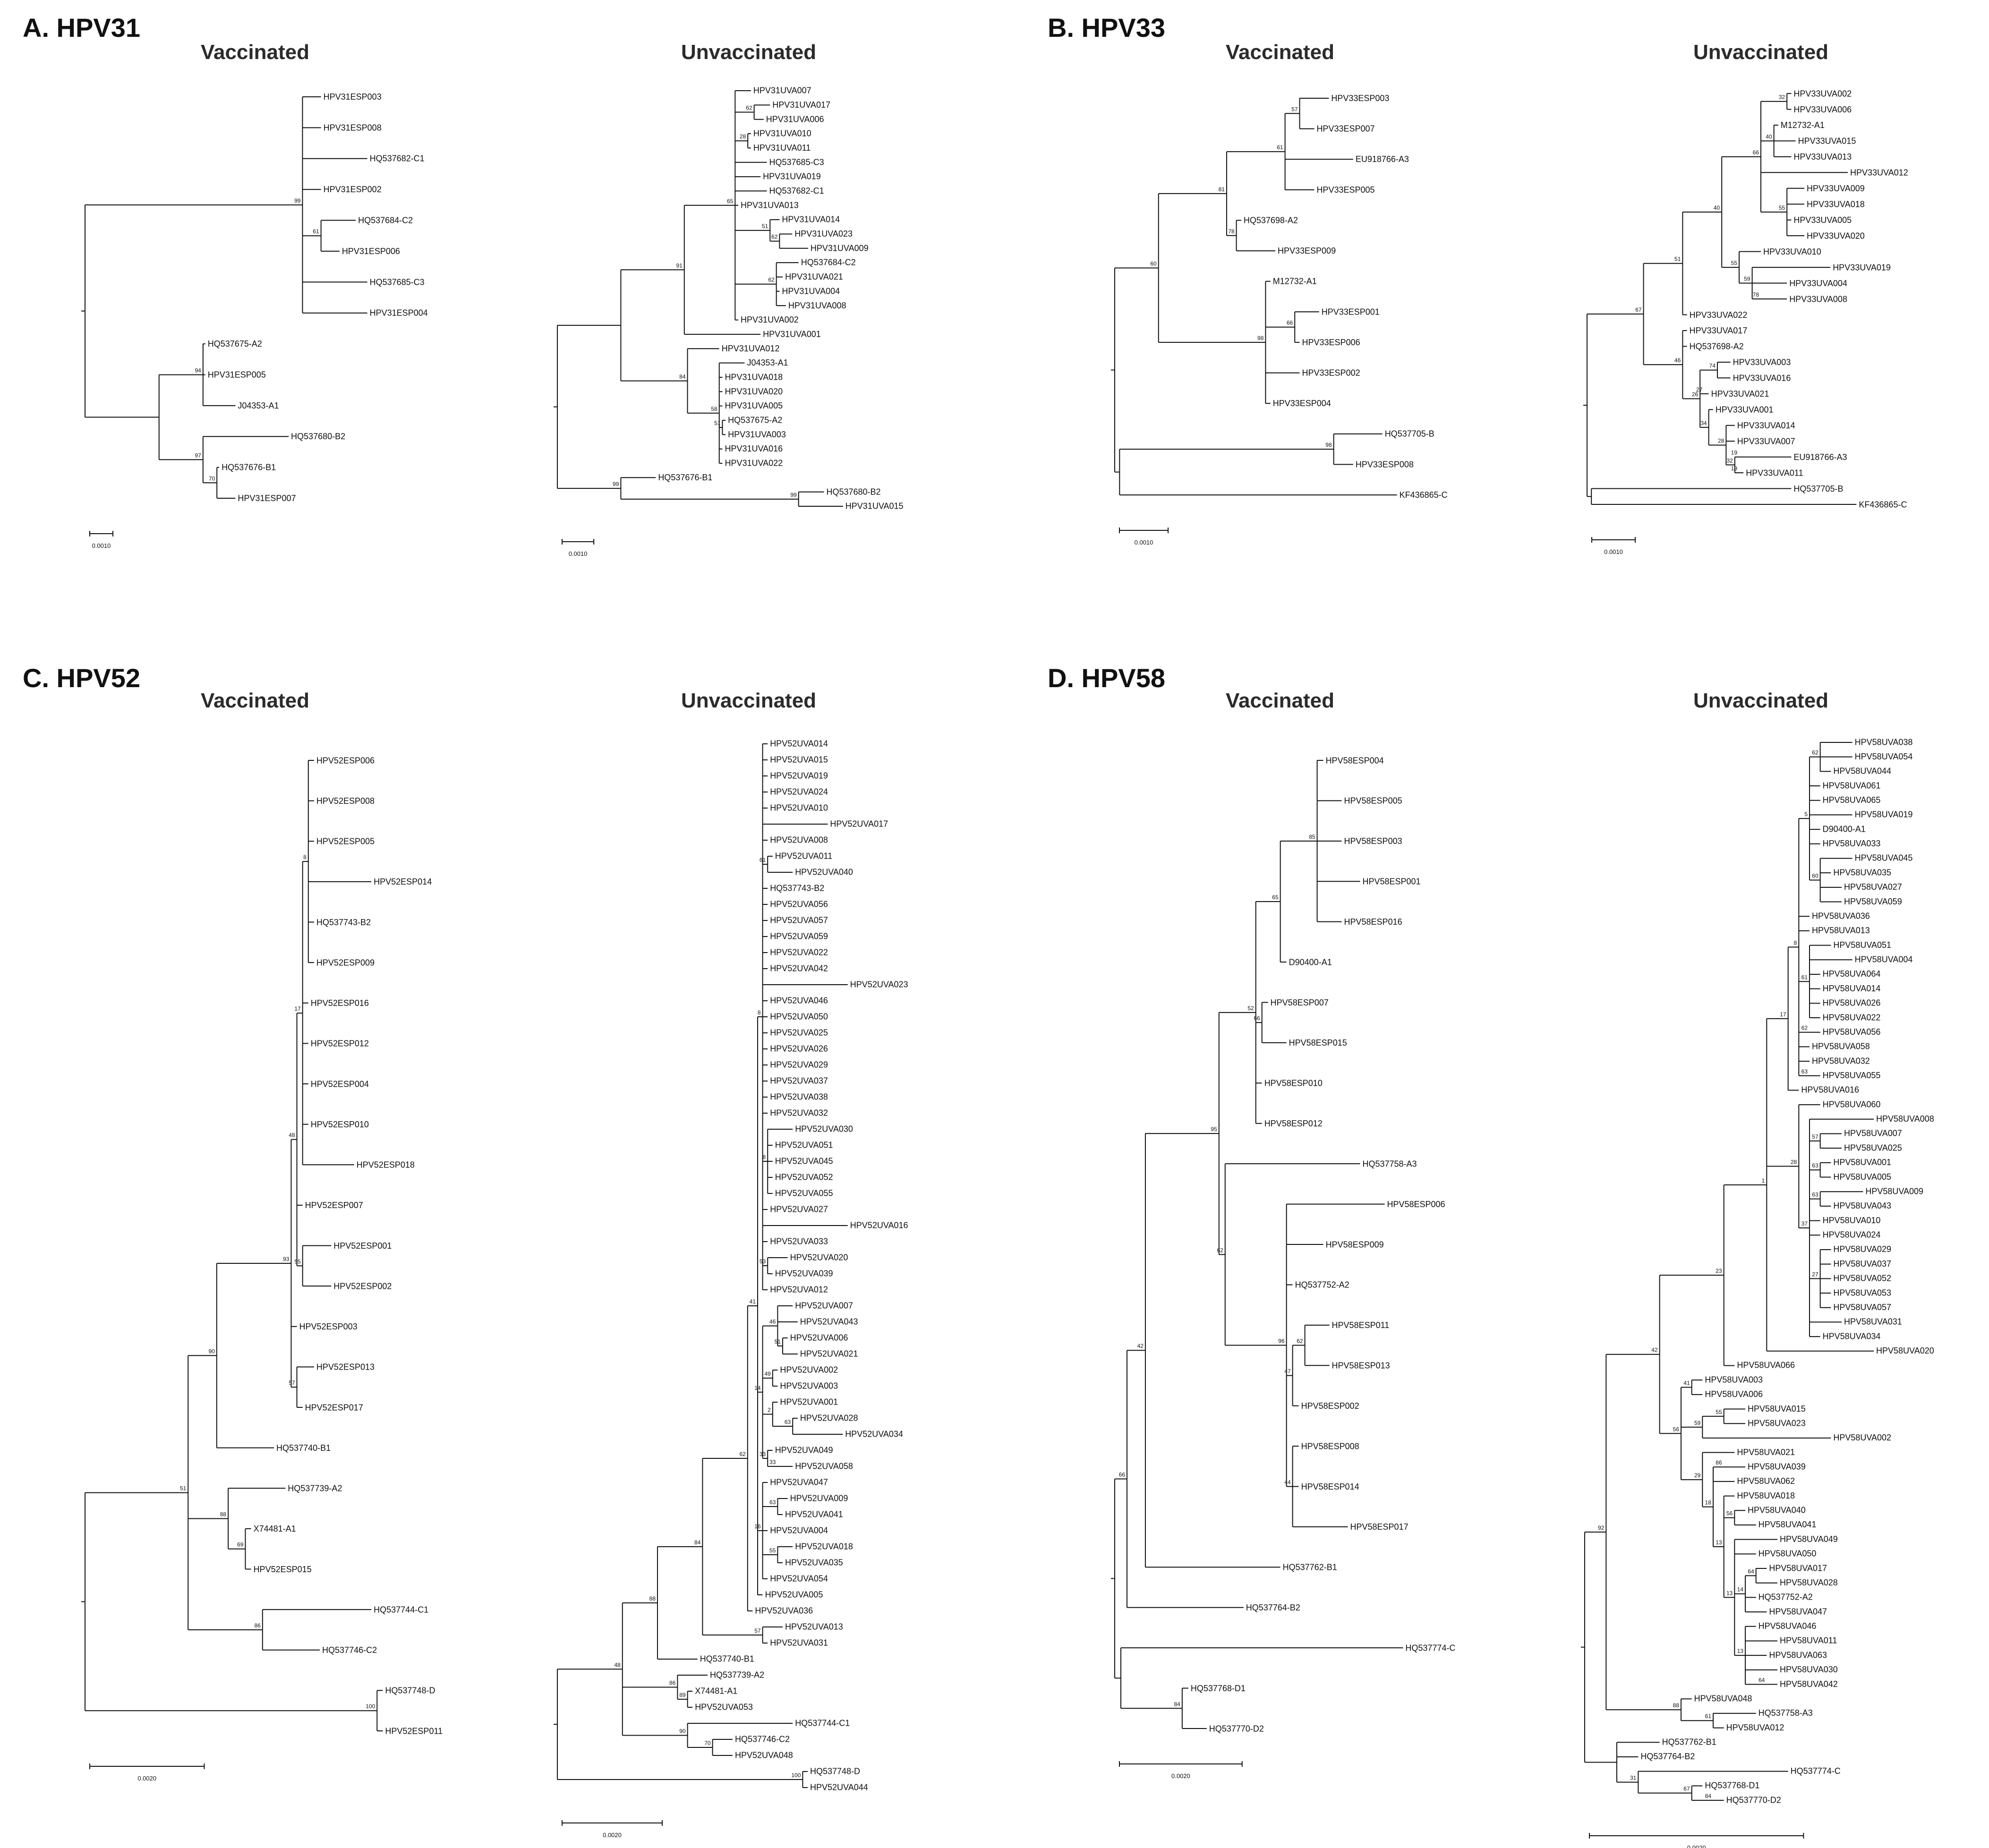  Describe the element at coordinates (799, 1530) in the screenshot. I see `leaf-label: HPV52UVA004` at that location.